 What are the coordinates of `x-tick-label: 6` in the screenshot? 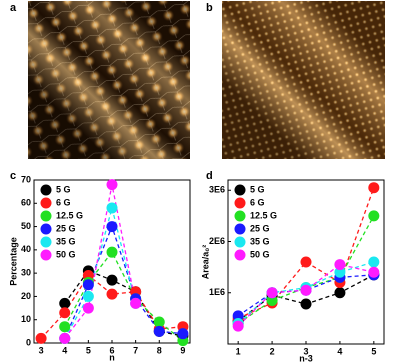 It's located at (111, 350).